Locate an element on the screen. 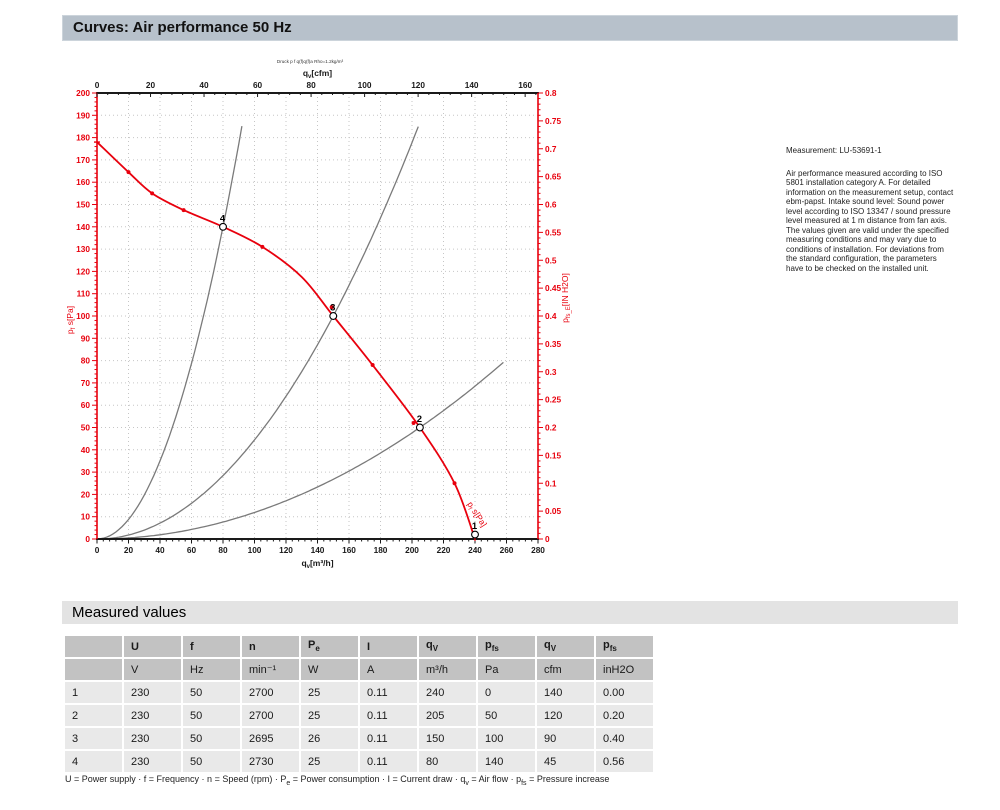  svg-text: 150 is located at coordinates (83, 205).